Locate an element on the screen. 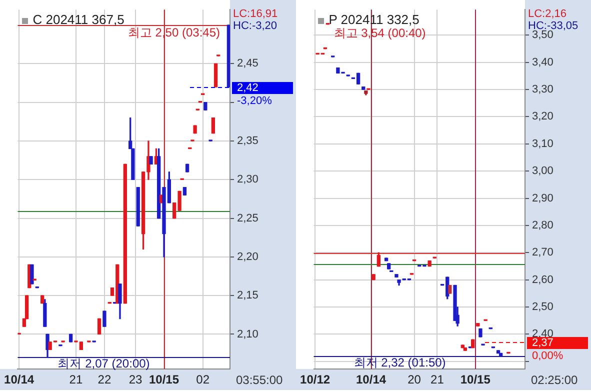 The width and height of the screenshot is (591, 392). y-tick-label: 2,80 is located at coordinates (543, 225).